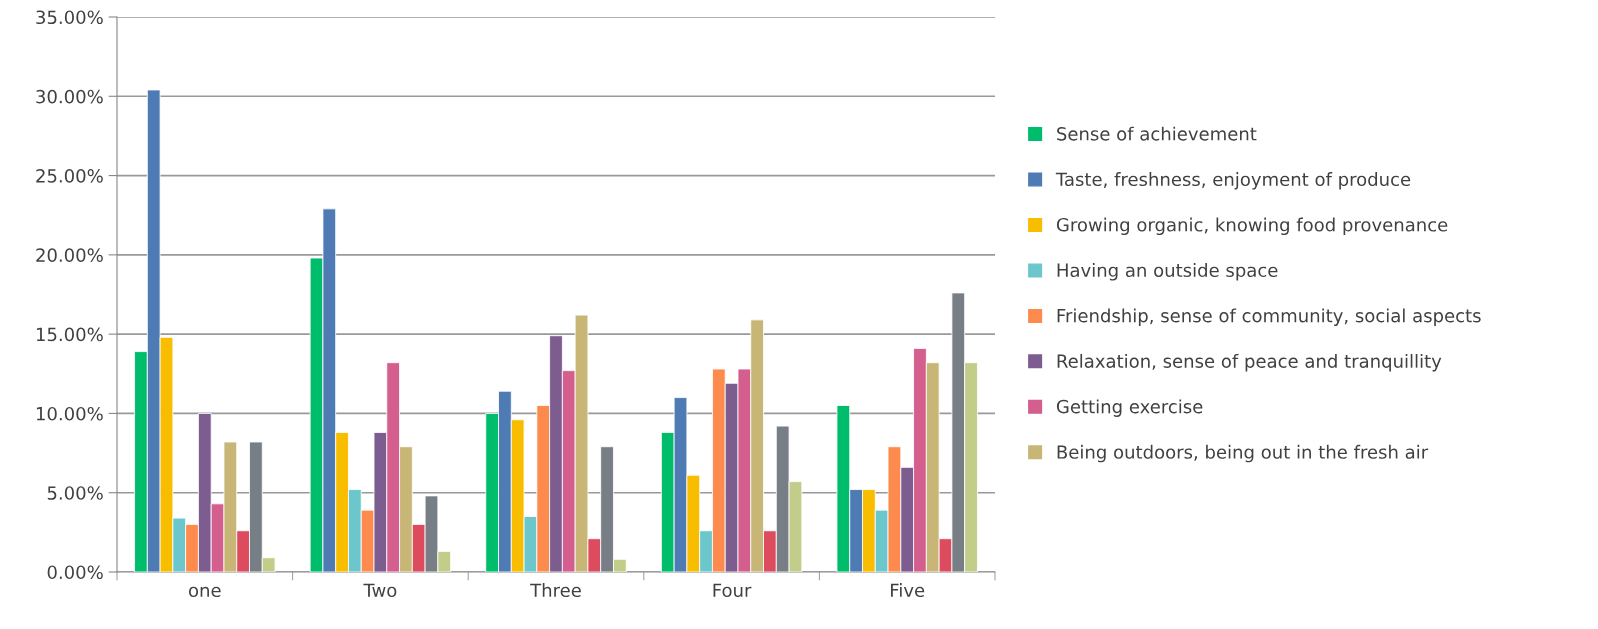 The height and width of the screenshot is (629, 1598). Describe the element at coordinates (1129, 408) in the screenshot. I see `legend-label: Getting exercise` at that location.